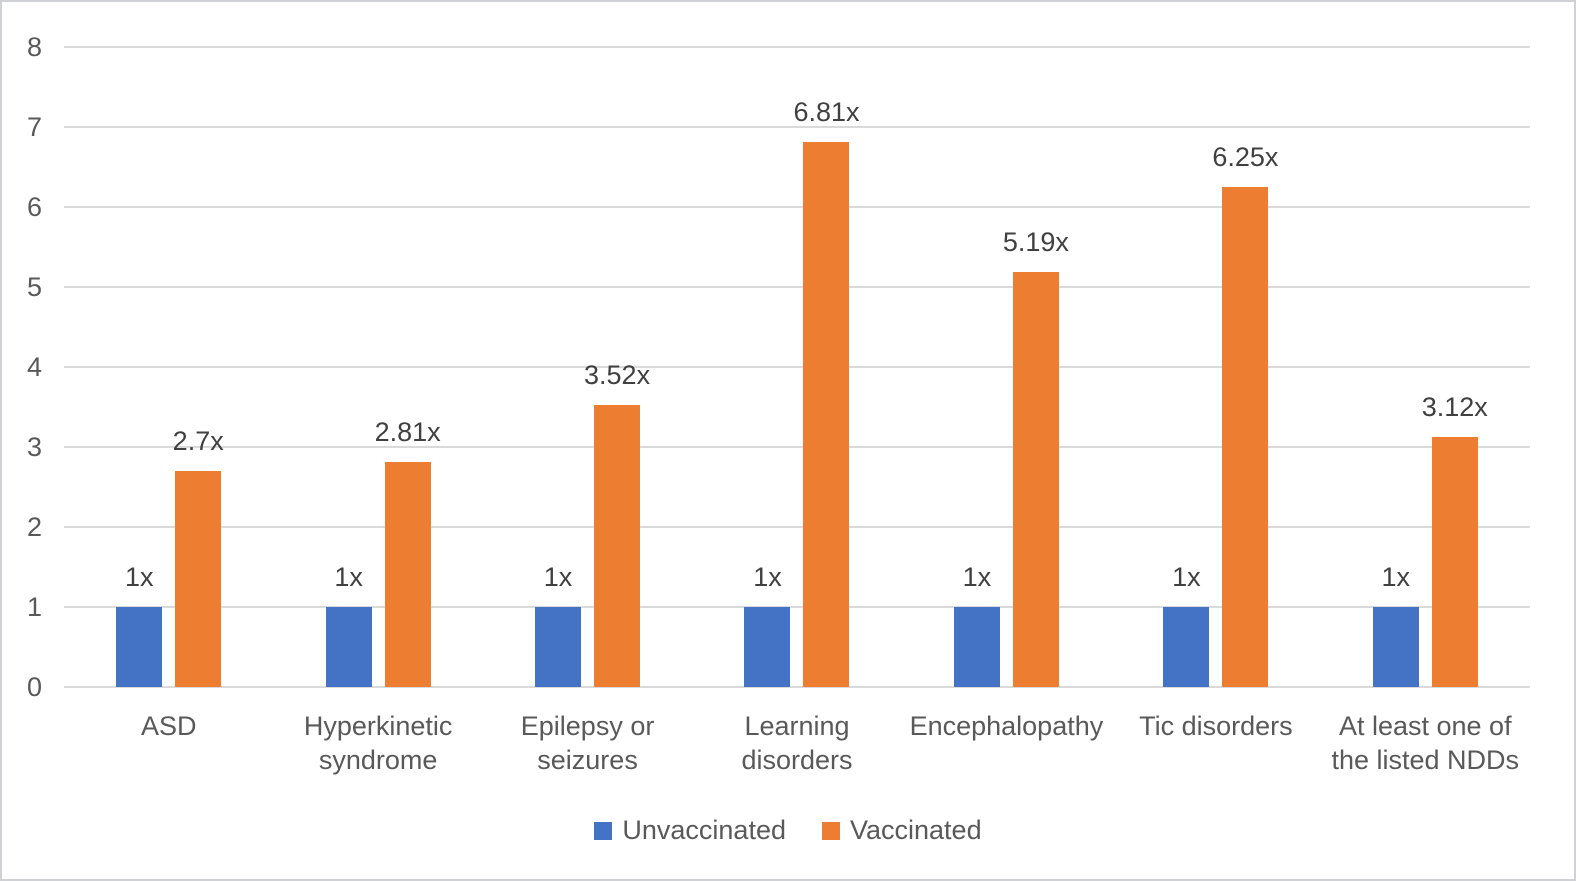 The width and height of the screenshot is (1576, 881). I want to click on y-axis-tick-label: 4, so click(34, 367).